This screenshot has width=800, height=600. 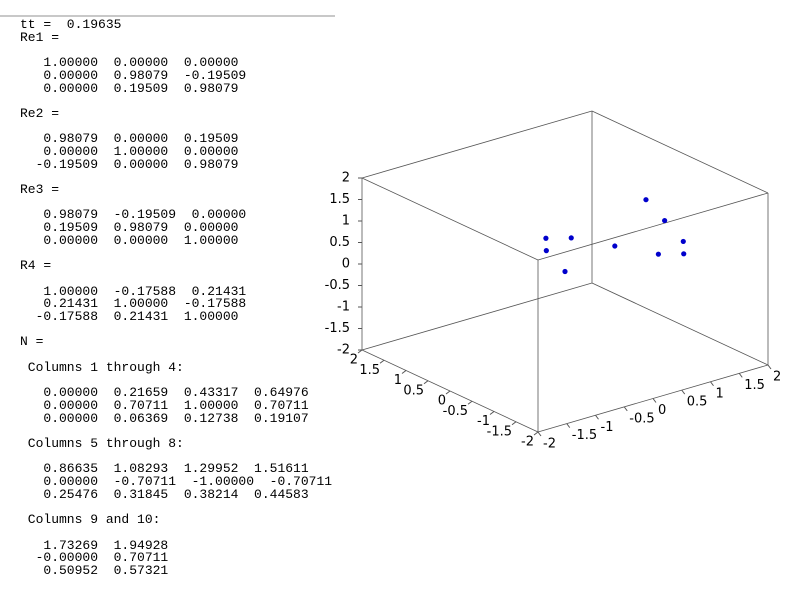 I want to click on console-line: 0.00000 0.70711 1.00000 0.70711, so click(x=164, y=405).